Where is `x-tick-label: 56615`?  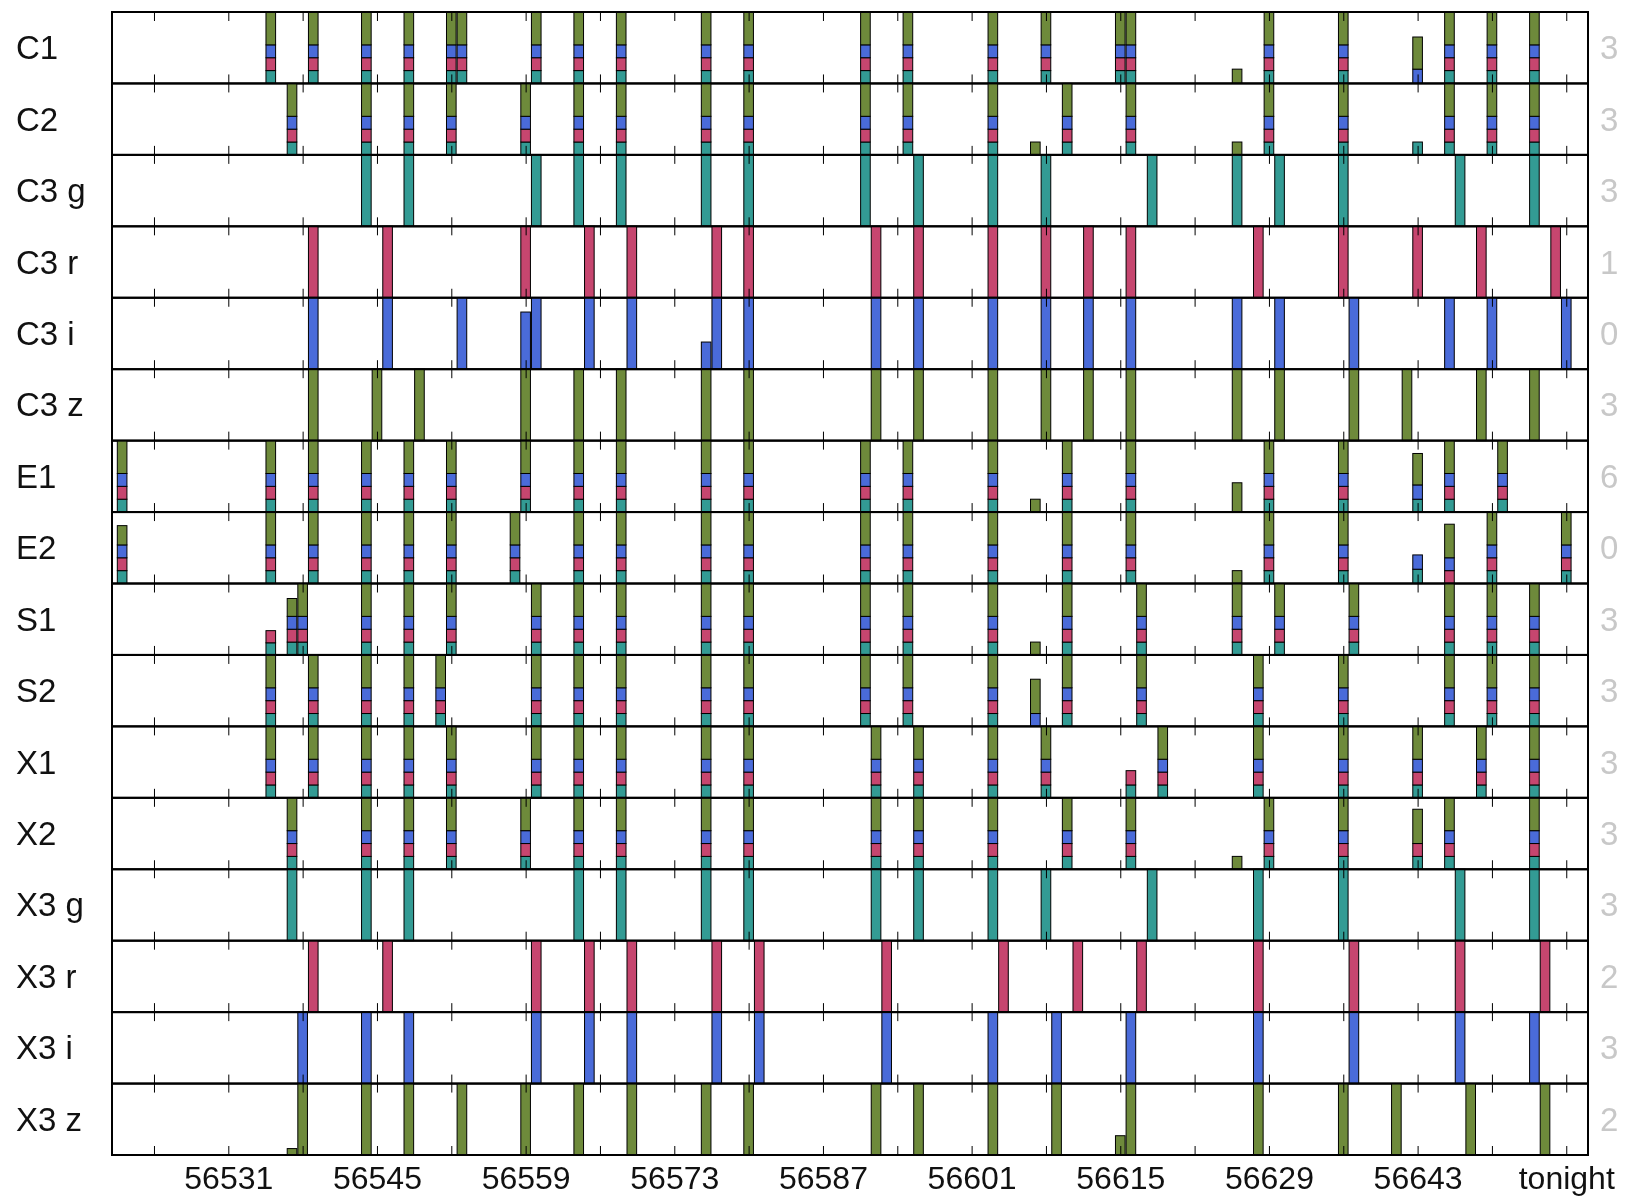 x-tick-label: 56615 is located at coordinates (1121, 1178).